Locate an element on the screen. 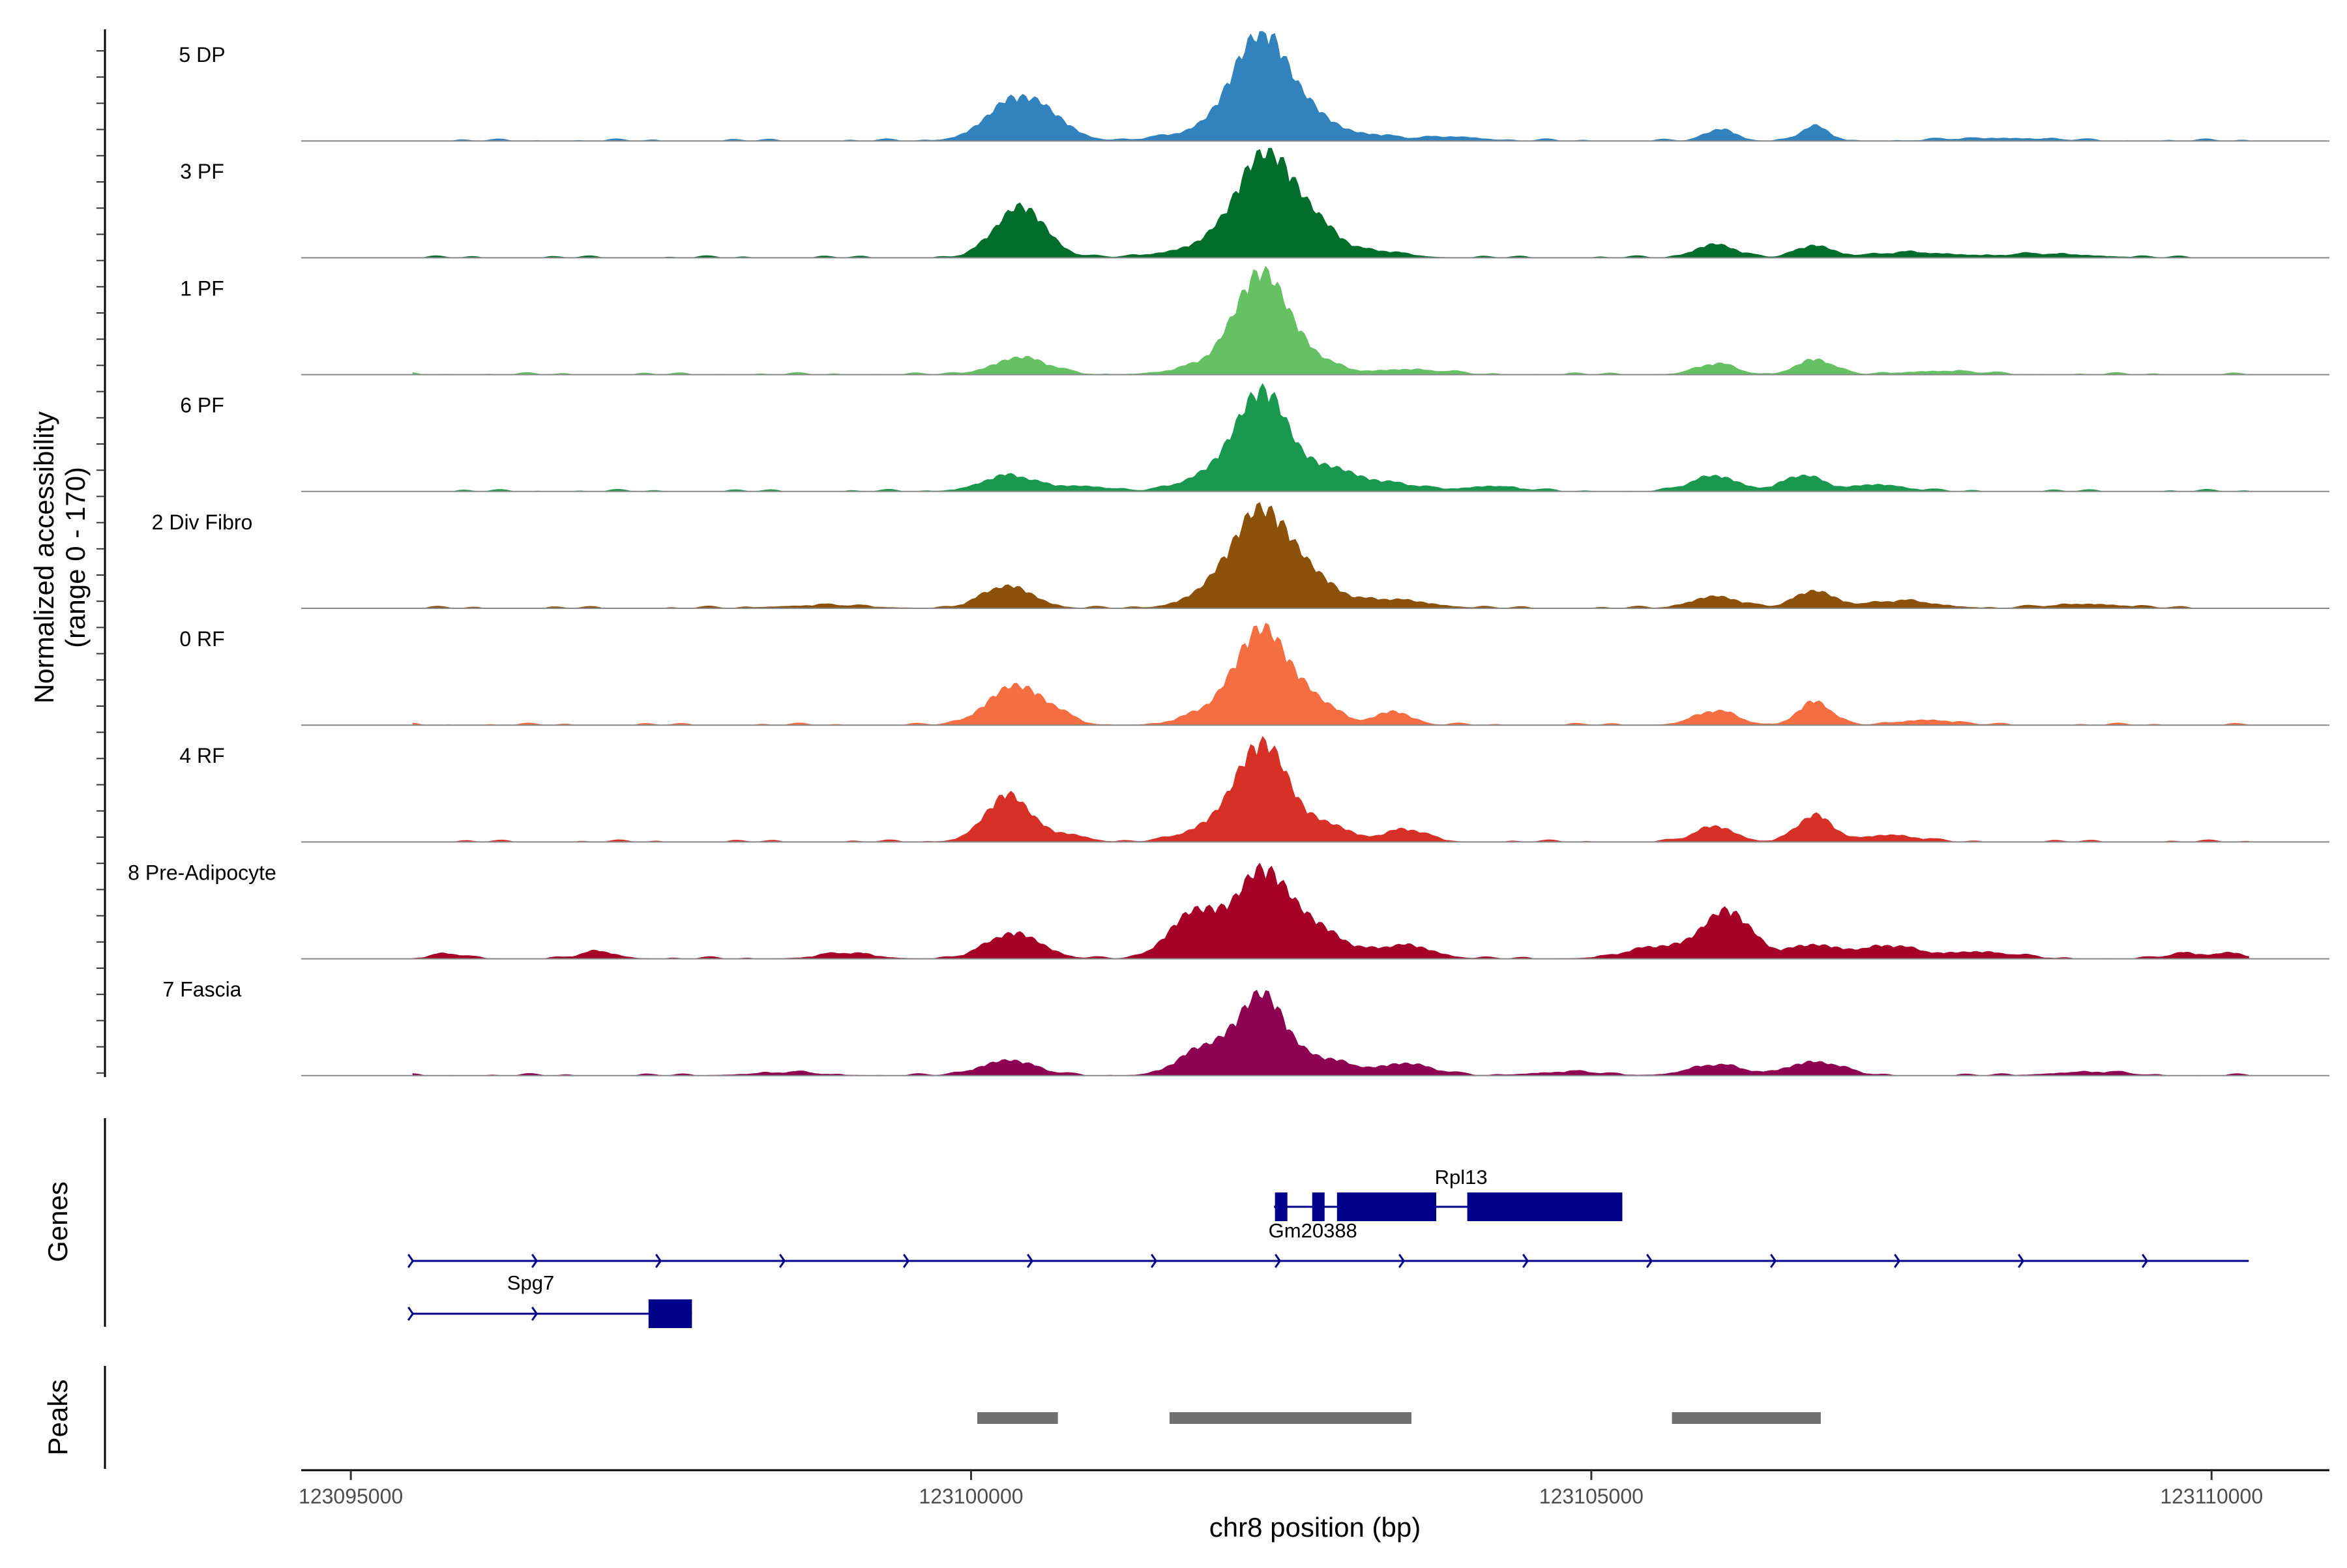  genes-panel-title: Genes is located at coordinates (57, 1222).